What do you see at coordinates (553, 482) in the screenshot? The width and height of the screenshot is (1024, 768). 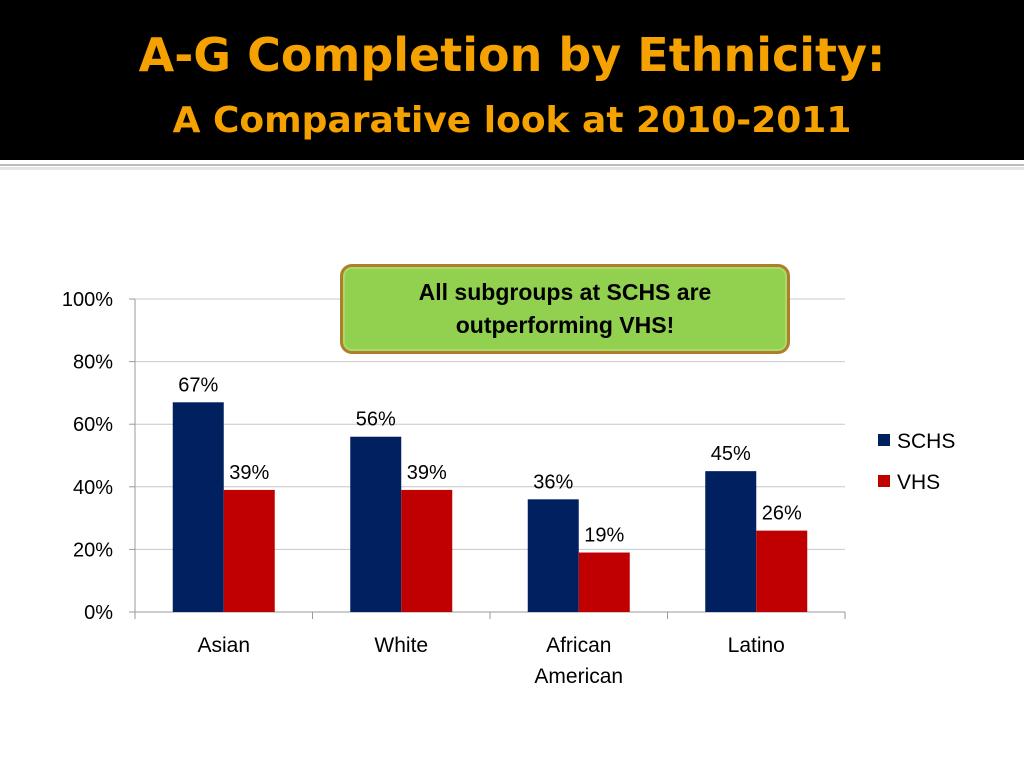 I see `data-label: 36%` at bounding box center [553, 482].